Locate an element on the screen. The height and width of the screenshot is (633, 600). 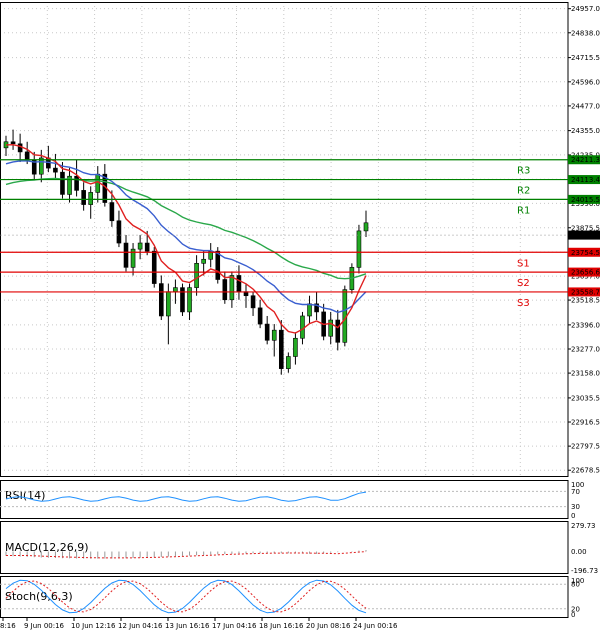
current-price-box is located at coordinates (584, 235).